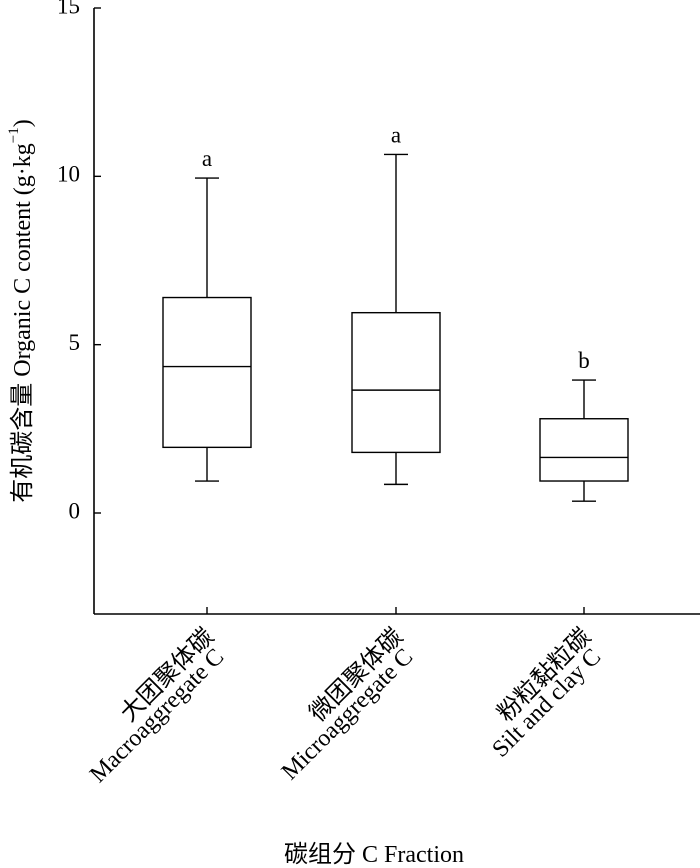  What do you see at coordinates (68, 174) in the screenshot?
I see `y-tick-label: 10` at bounding box center [68, 174].